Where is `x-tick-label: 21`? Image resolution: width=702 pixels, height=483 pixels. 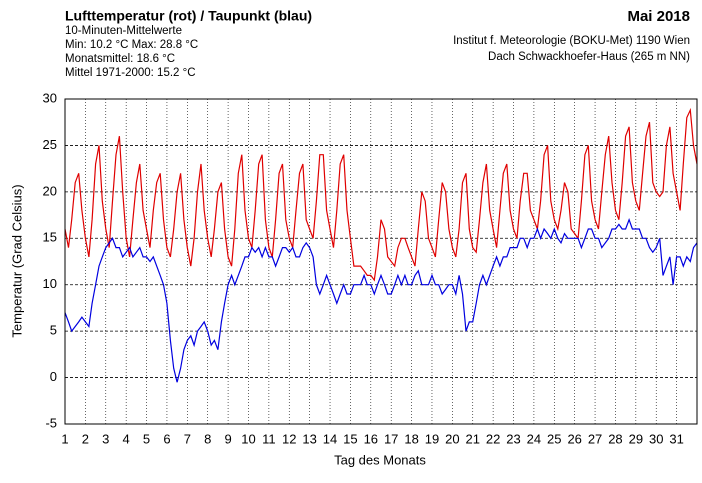 x-tick-label: 21 is located at coordinates (473, 438).